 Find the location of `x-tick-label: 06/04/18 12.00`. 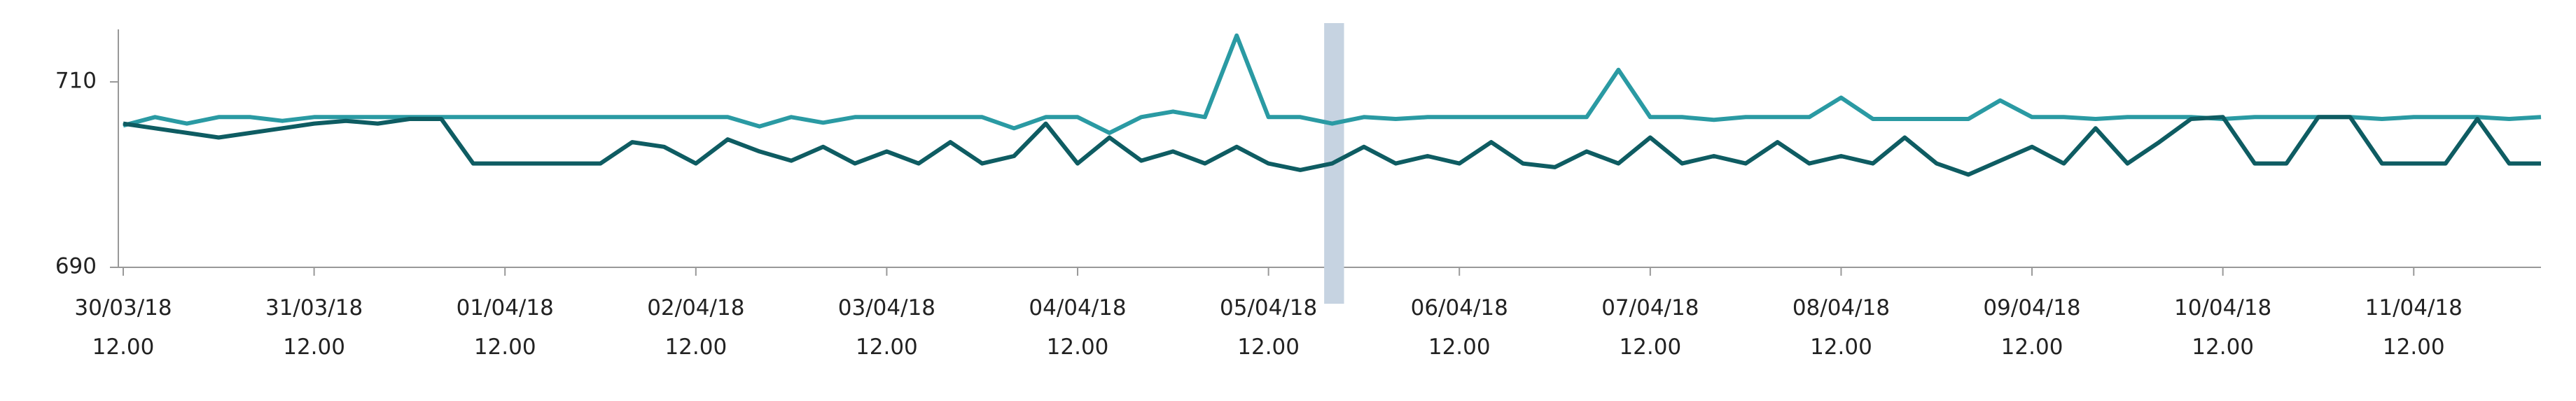

x-tick-label: 06/04/18 12.00 is located at coordinates (1459, 327).